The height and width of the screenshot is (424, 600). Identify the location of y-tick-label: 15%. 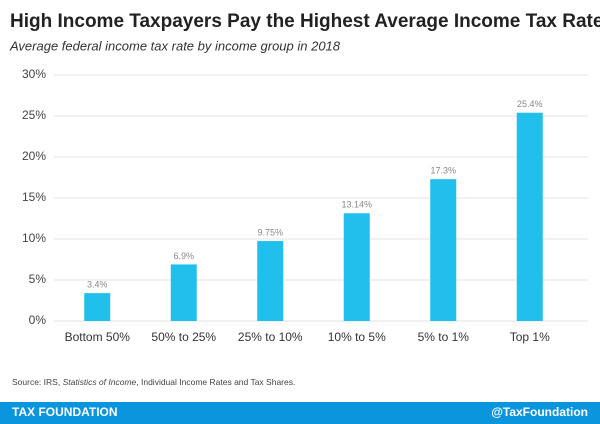
(34, 197).